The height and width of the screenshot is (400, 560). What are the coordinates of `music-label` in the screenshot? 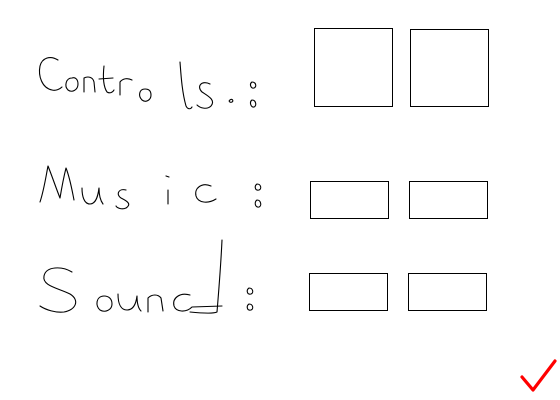 It's located at (150, 187).